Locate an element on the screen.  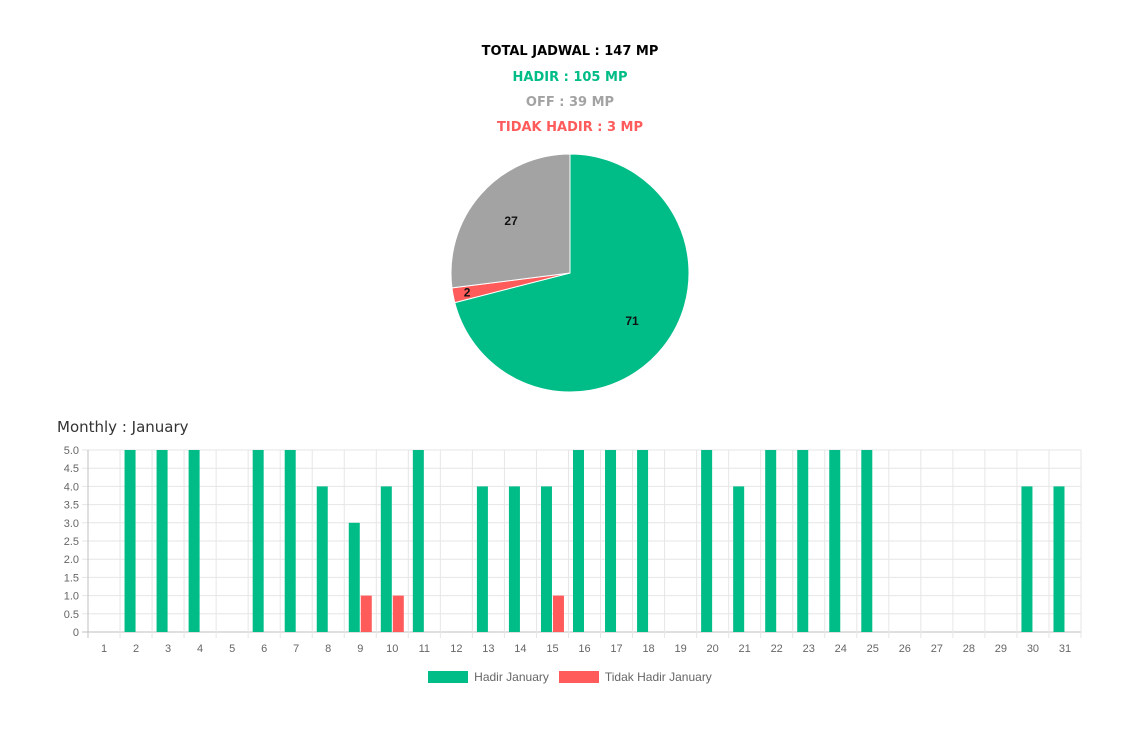
x-tick-label: 11 is located at coordinates (424, 649).